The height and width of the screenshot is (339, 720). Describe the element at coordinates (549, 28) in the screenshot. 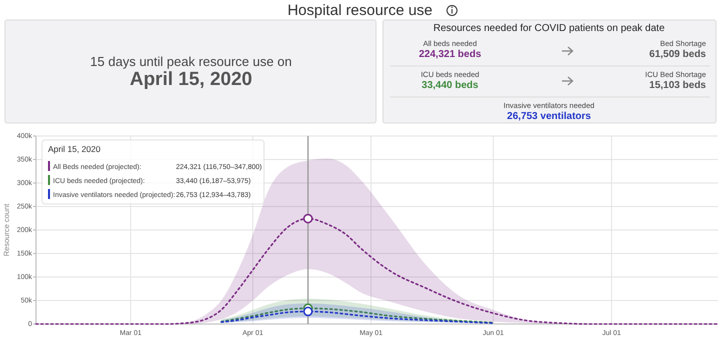

I see `text: Resources needed for COVID patients on peak date` at that location.